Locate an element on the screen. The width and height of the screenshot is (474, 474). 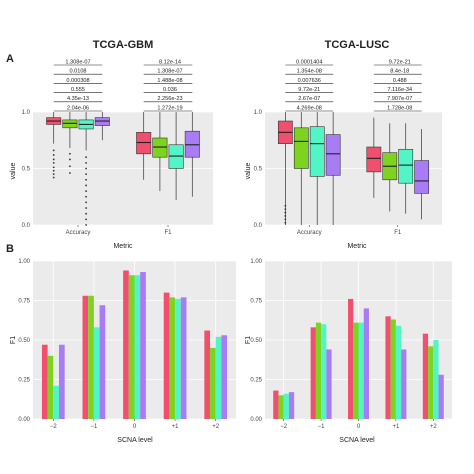
p-value-label: 0.488 is located at coordinates (400, 81).